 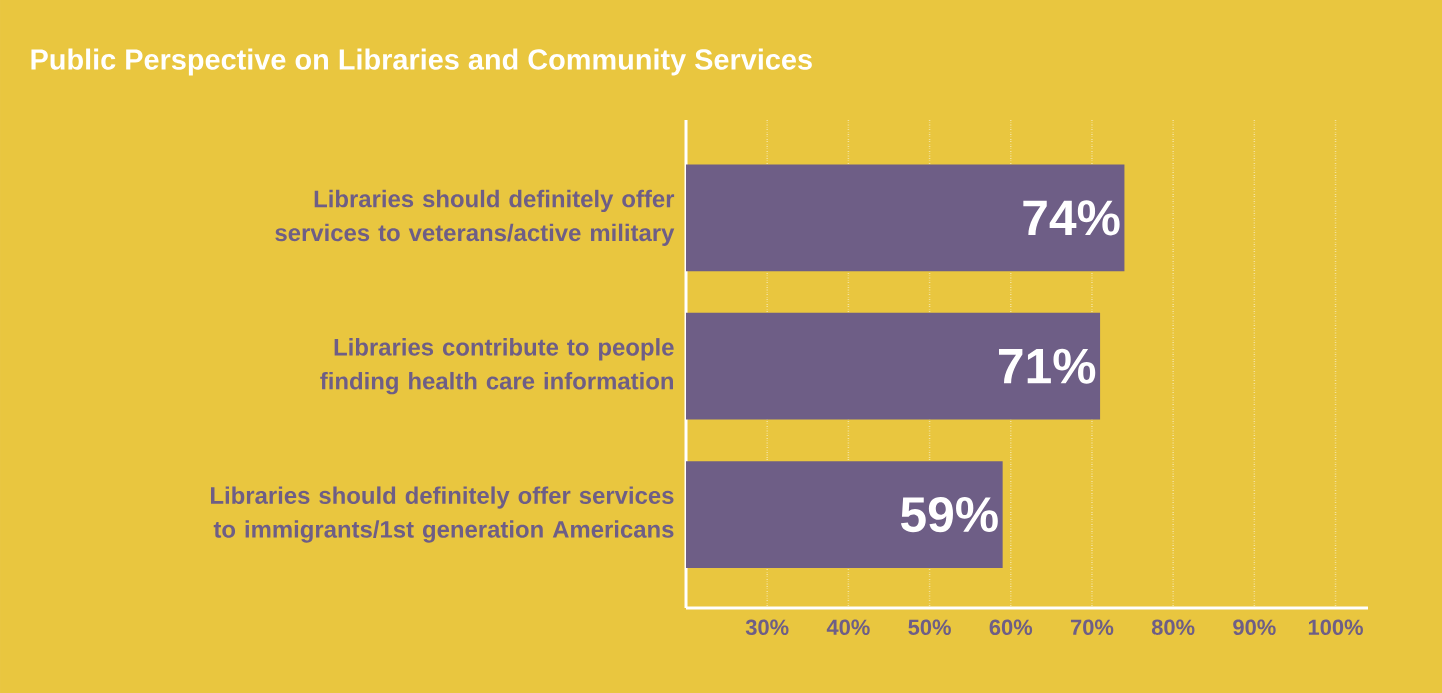 I want to click on text: Public Perspective on Libraries and Community Services, so click(x=421, y=62).